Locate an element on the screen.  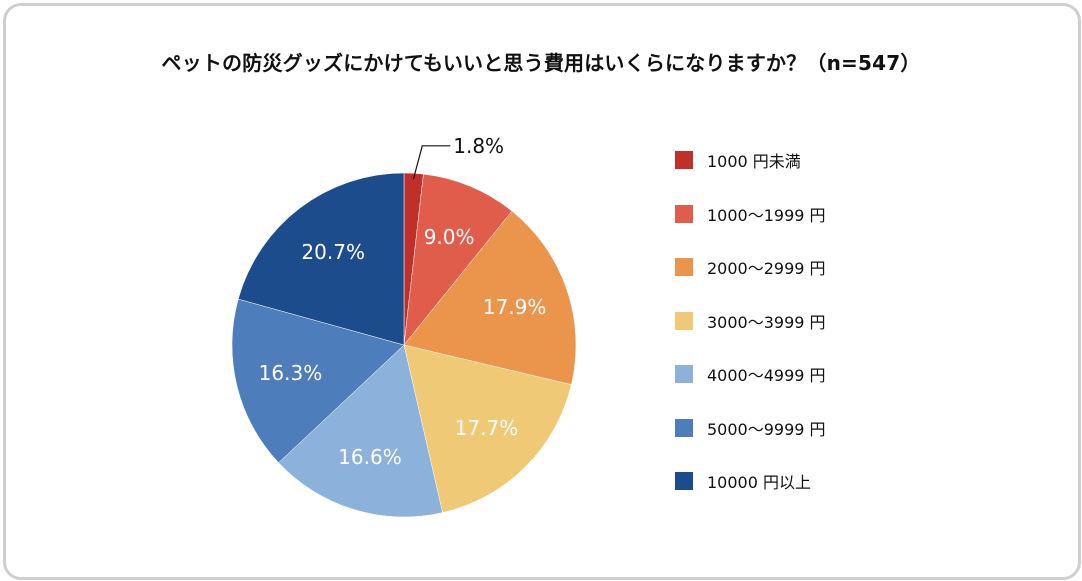
pie-label-2: 9.0% is located at coordinates (449, 237).